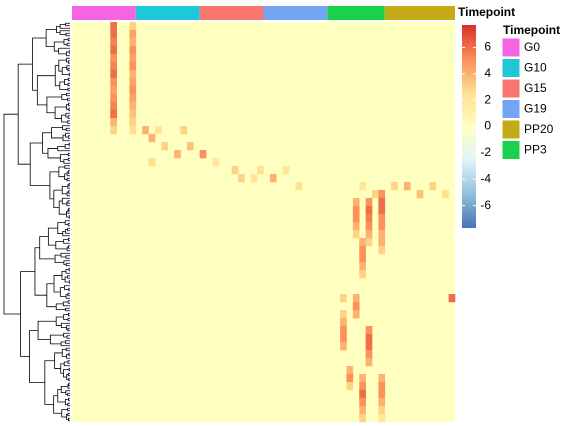 This screenshot has height=426, width=587. Describe the element at coordinates (485, 152) in the screenshot. I see `colorbar-tick-label: -2` at that location.